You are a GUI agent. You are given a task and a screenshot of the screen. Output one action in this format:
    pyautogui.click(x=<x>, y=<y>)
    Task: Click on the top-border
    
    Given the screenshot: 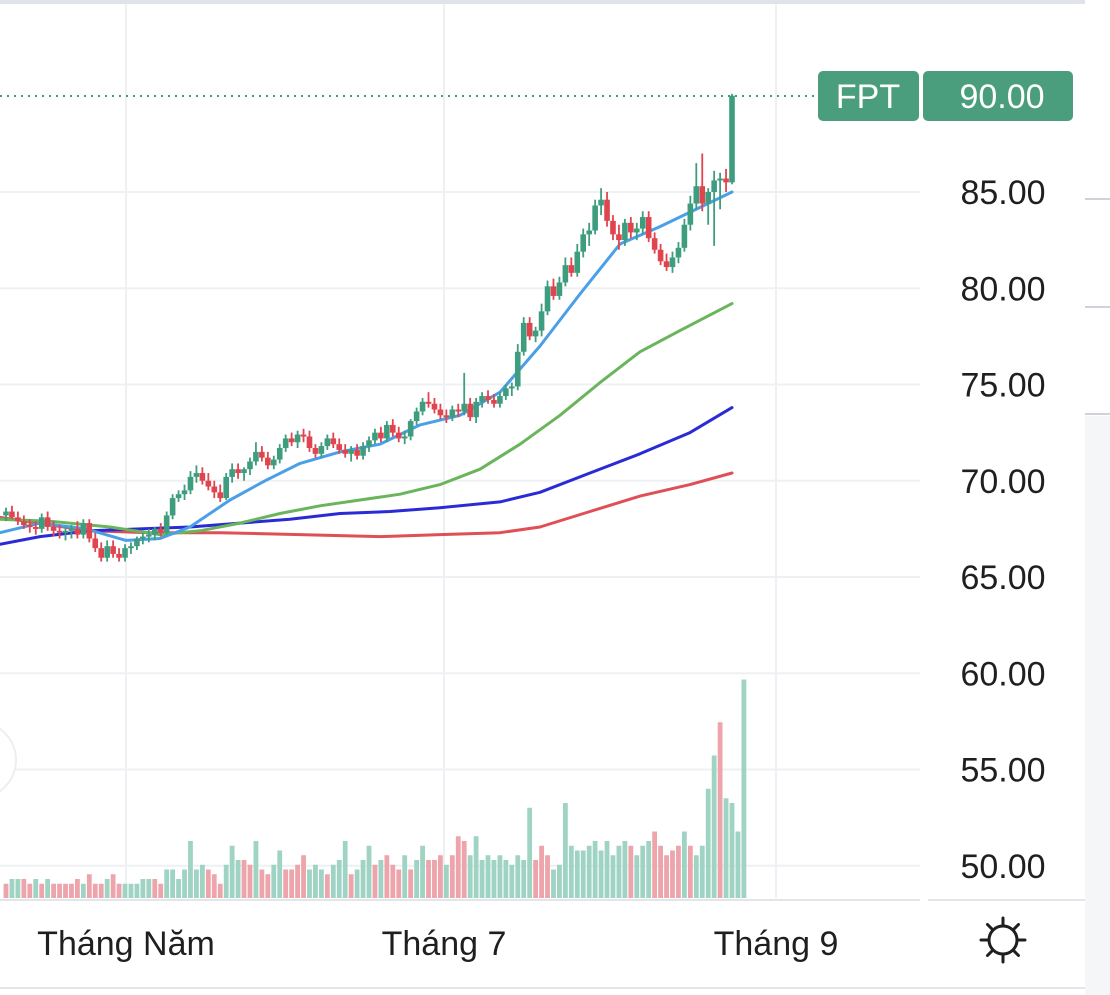 What is the action you would take?
    pyautogui.click(x=542, y=2)
    